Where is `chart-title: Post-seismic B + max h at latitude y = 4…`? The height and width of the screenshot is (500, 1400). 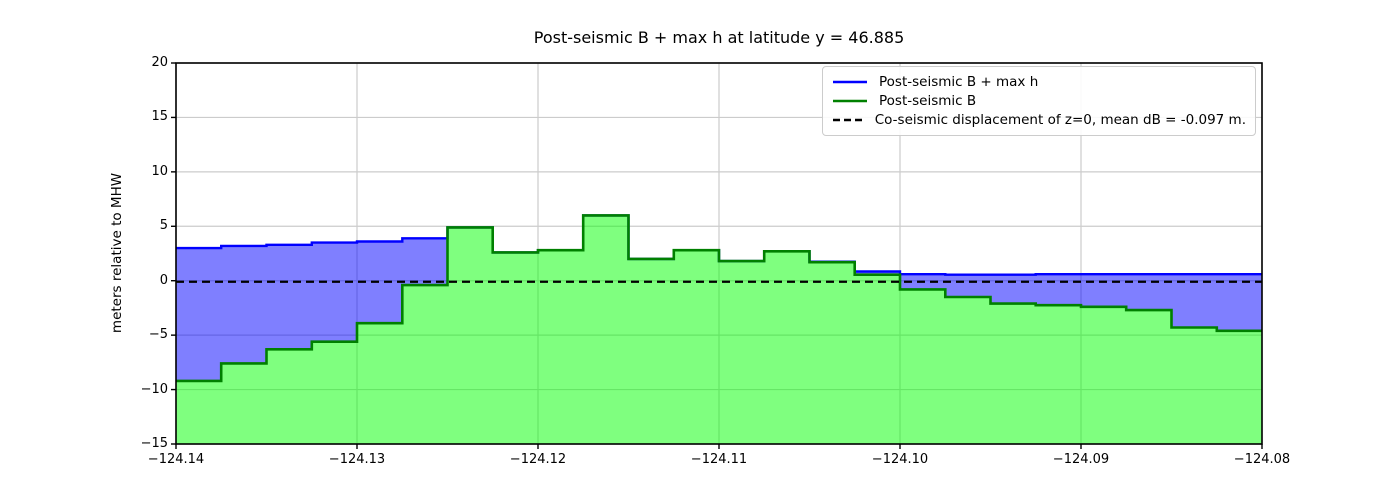 chart-title: Post-seismic B + max h at latitude y = 4… is located at coordinates (719, 37).